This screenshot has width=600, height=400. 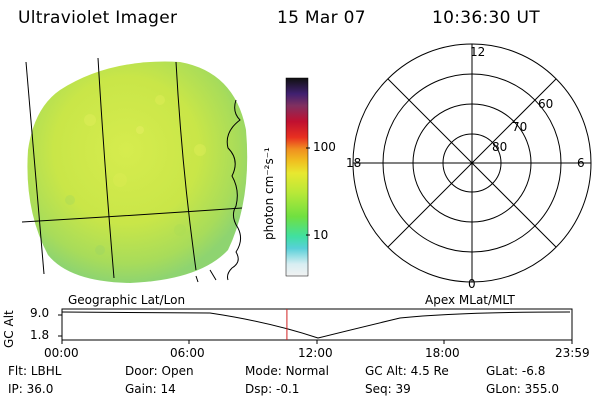 I want to click on y-tick-1-8: 1.8, so click(x=40, y=335).